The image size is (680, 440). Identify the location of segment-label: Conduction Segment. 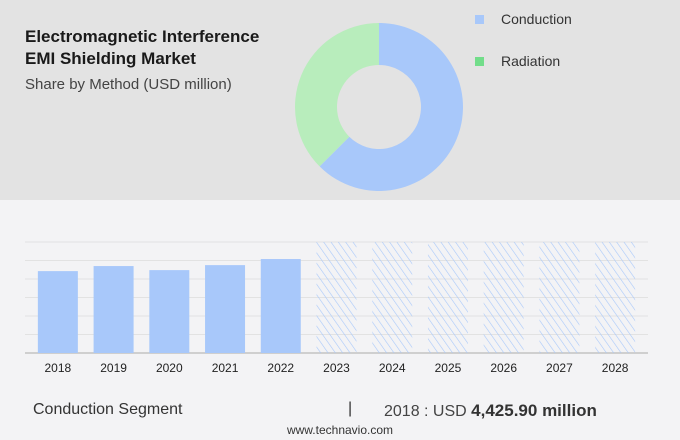
(108, 409).